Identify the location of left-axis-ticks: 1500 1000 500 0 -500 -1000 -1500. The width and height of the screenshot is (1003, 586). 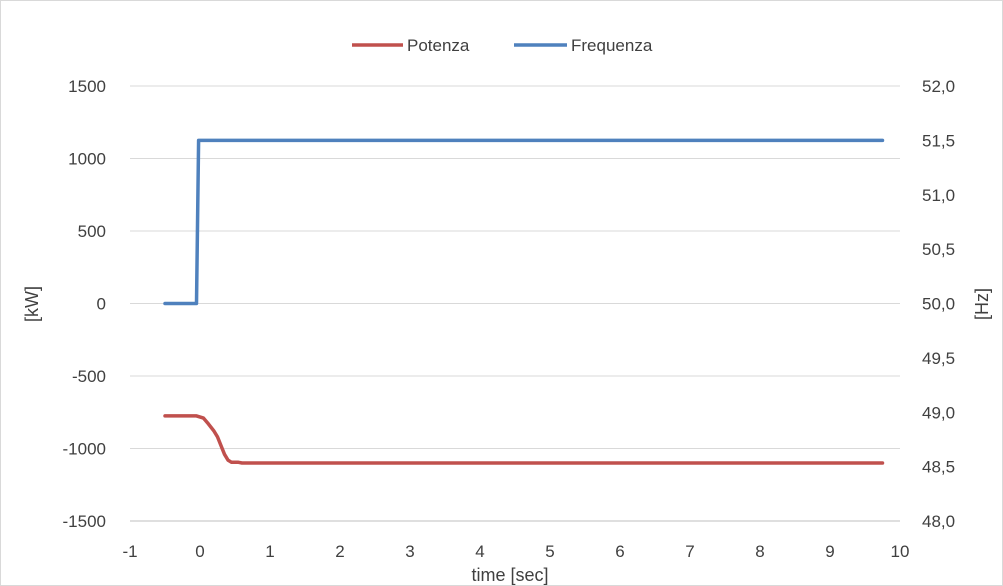
(84, 304).